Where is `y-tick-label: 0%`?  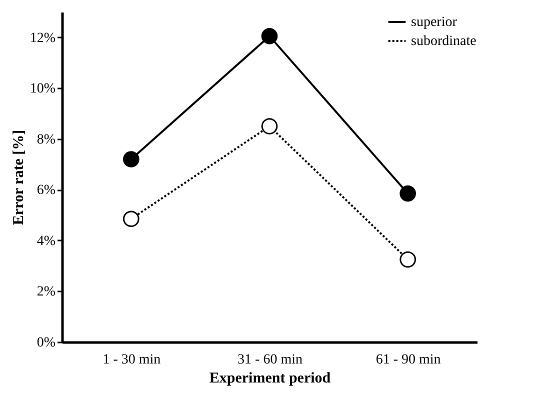 y-tick-label: 0% is located at coordinates (46, 343).